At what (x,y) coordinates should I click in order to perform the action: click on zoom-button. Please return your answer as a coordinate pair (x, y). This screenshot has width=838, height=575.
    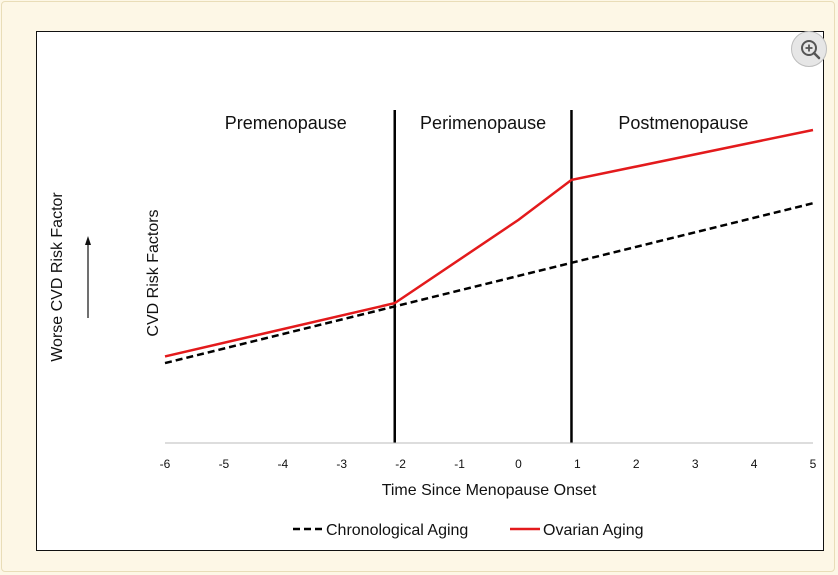
    Looking at the image, I should click on (809, 49).